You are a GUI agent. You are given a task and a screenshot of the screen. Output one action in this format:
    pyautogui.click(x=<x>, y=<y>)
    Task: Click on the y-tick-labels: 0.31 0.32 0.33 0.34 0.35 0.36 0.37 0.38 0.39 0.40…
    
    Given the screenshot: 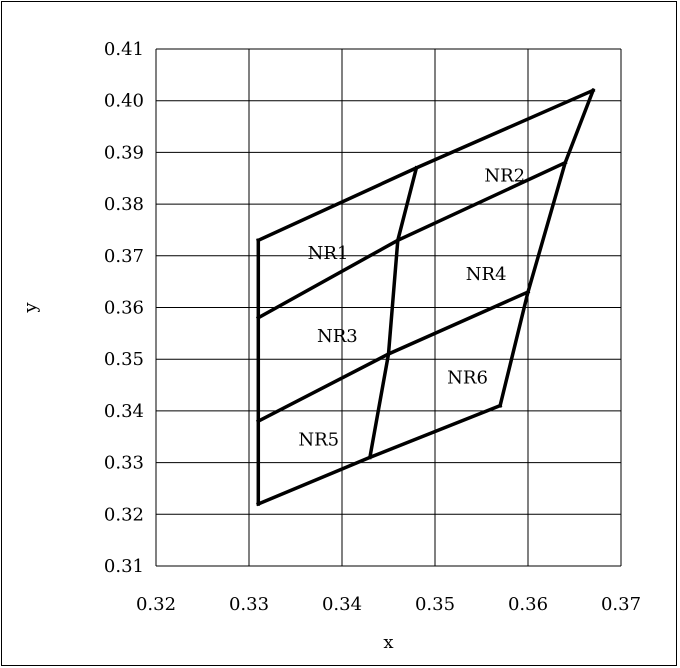 What is the action you would take?
    pyautogui.click(x=124, y=308)
    